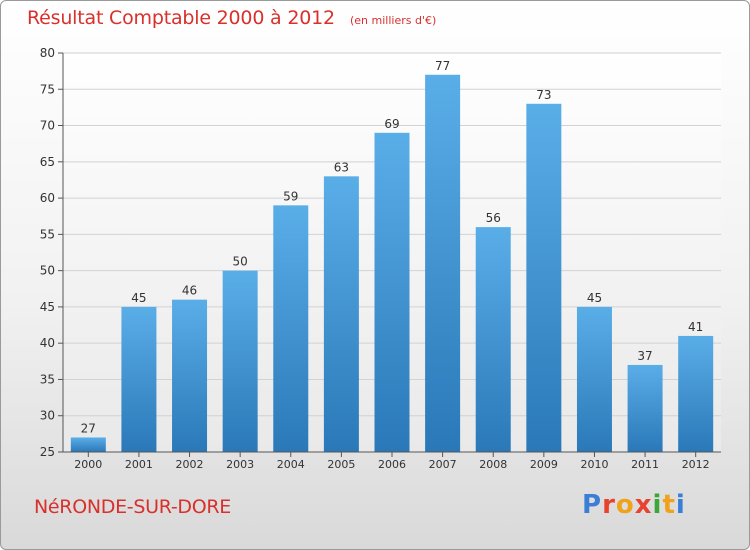 The height and width of the screenshot is (550, 750). Describe the element at coordinates (133, 507) in the screenshot. I see `commune-name: NéRONDE-SUR-DORE` at that location.